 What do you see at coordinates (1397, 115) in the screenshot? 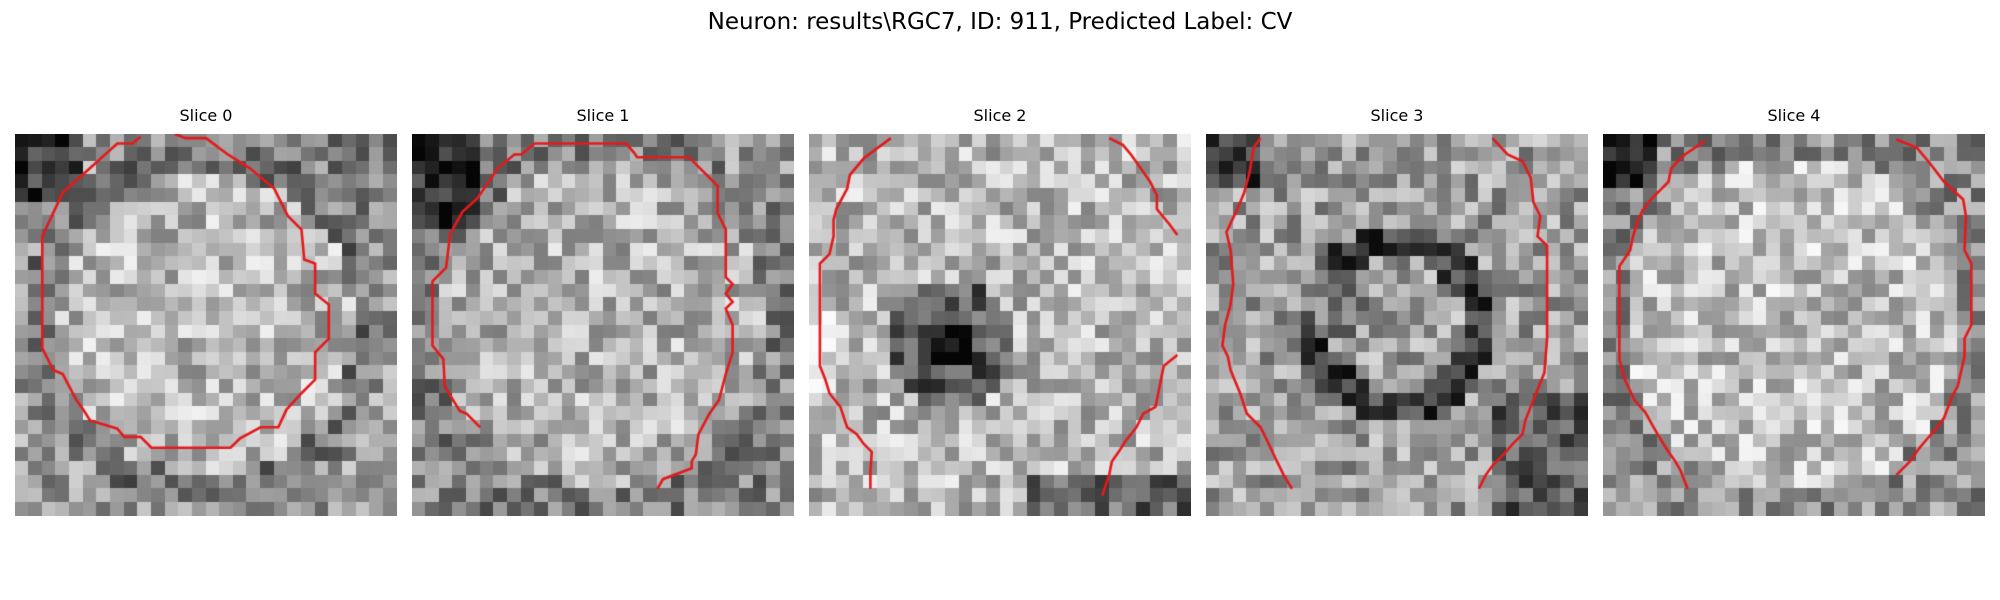
I see `slice-title: Slice 3` at bounding box center [1397, 115].